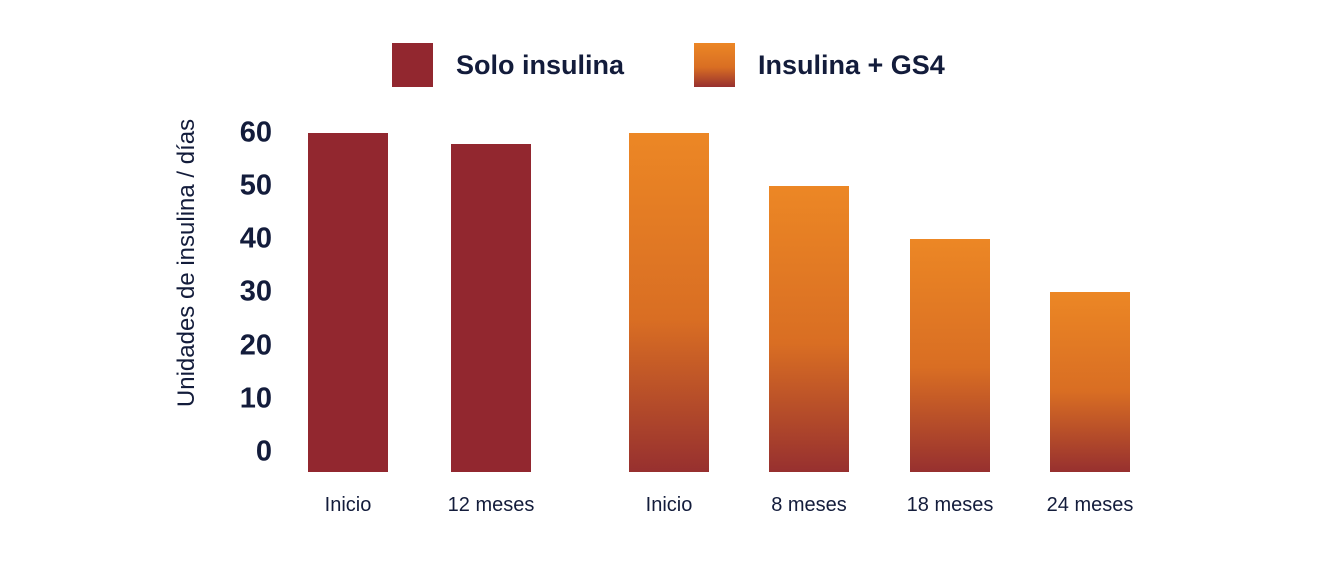  I want to click on x-tick-label-18-meses-4: 18 meses, so click(950, 505).